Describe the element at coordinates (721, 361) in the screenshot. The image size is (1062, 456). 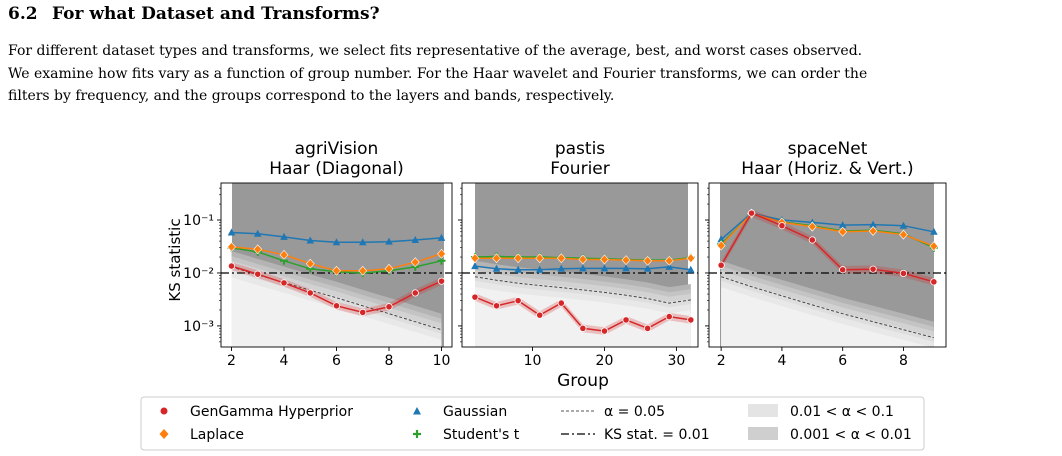
I see `x-tick-label: 2` at that location.